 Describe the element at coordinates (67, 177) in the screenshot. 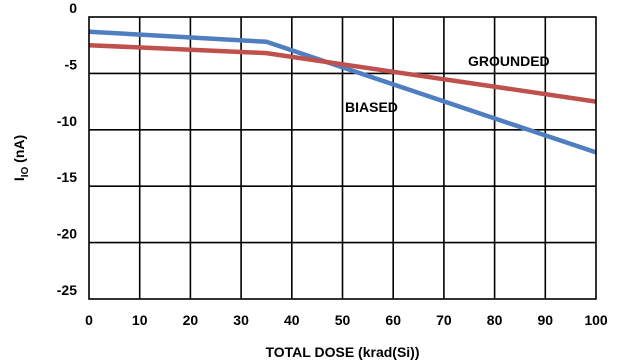

I see `y-tick-label: -15` at that location.